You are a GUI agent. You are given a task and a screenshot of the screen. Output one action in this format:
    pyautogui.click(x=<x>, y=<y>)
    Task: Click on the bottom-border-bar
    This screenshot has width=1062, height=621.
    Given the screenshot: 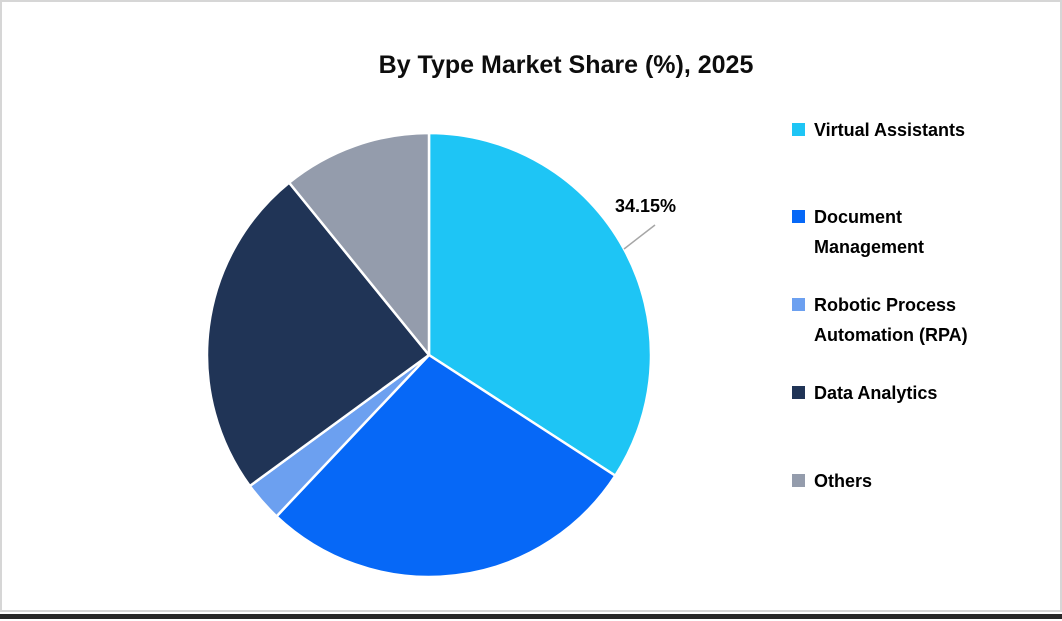 What is the action you would take?
    pyautogui.click(x=531, y=616)
    